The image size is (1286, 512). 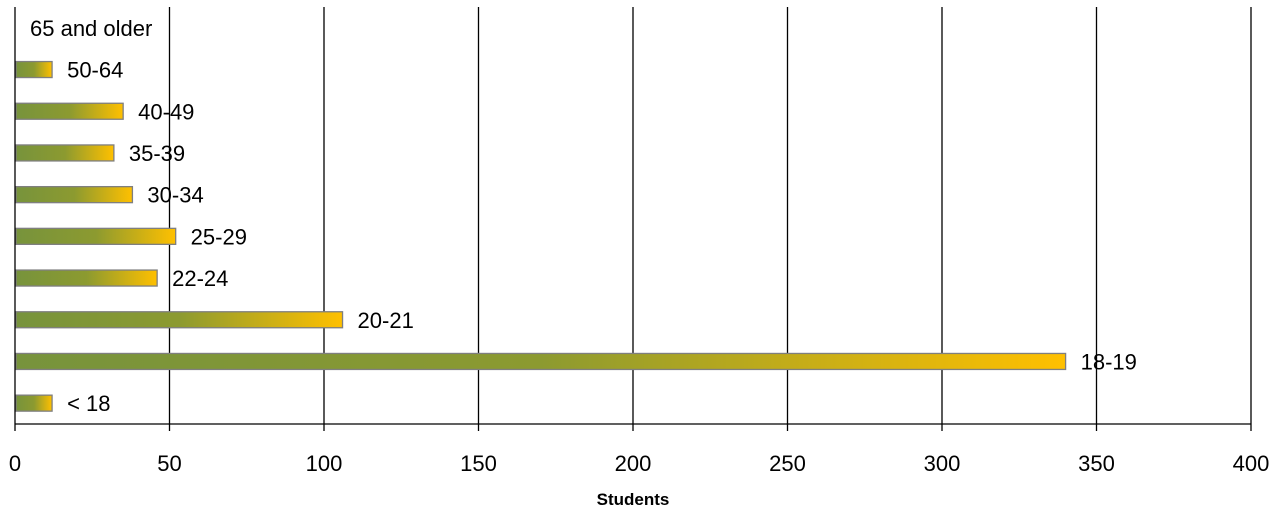 What do you see at coordinates (633, 463) in the screenshot?
I see `x-tick-label-200: 200` at bounding box center [633, 463].